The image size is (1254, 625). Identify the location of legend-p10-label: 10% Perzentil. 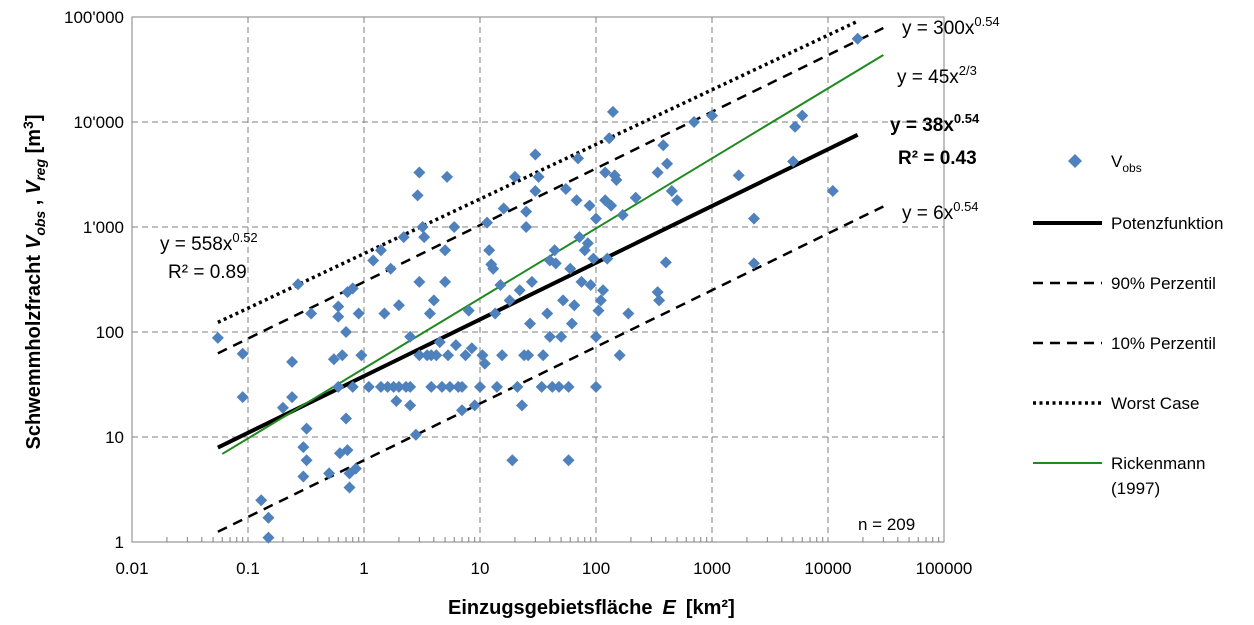
(1163, 343).